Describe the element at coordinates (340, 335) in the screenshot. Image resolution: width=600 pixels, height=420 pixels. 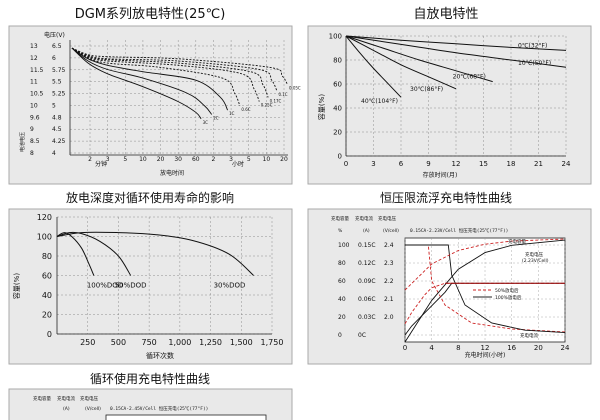
I see `float-y-tick-pct: 0` at that location.